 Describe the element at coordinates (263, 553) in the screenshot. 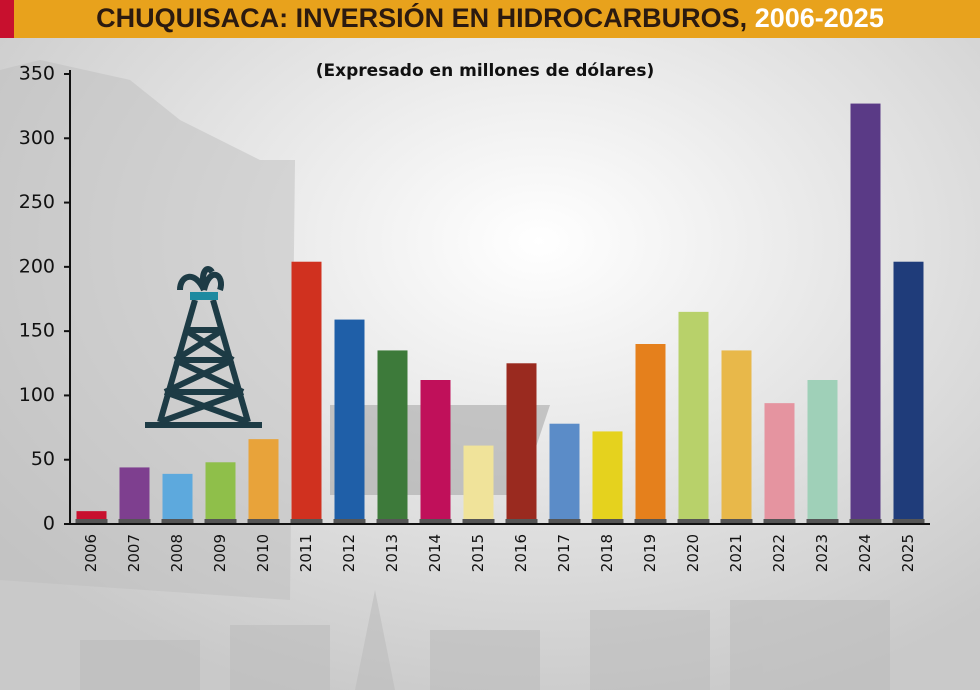

I see `x-tick-label: 2010` at that location.